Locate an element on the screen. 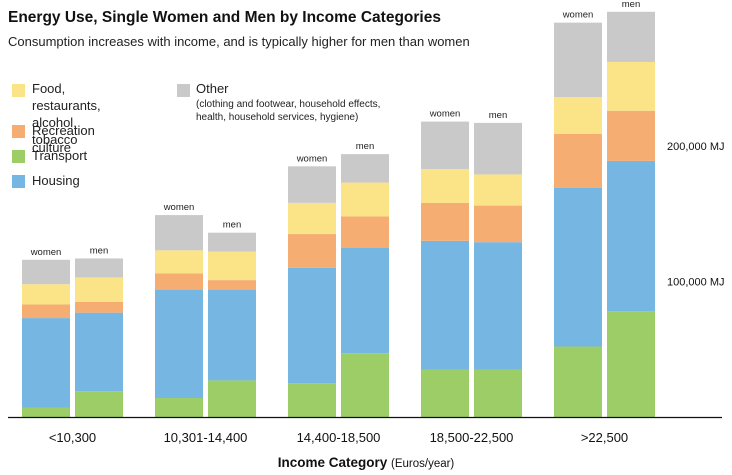 This screenshot has width=732, height=475. legend-swatch-recreation is located at coordinates (18, 131).